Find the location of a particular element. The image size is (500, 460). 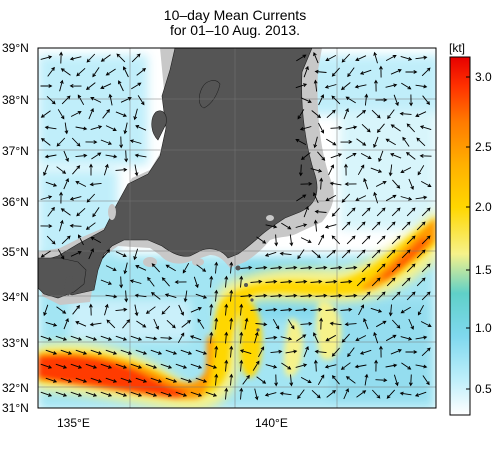

map-title-line2: for 01–10 Aug. 2013. is located at coordinates (235, 30).